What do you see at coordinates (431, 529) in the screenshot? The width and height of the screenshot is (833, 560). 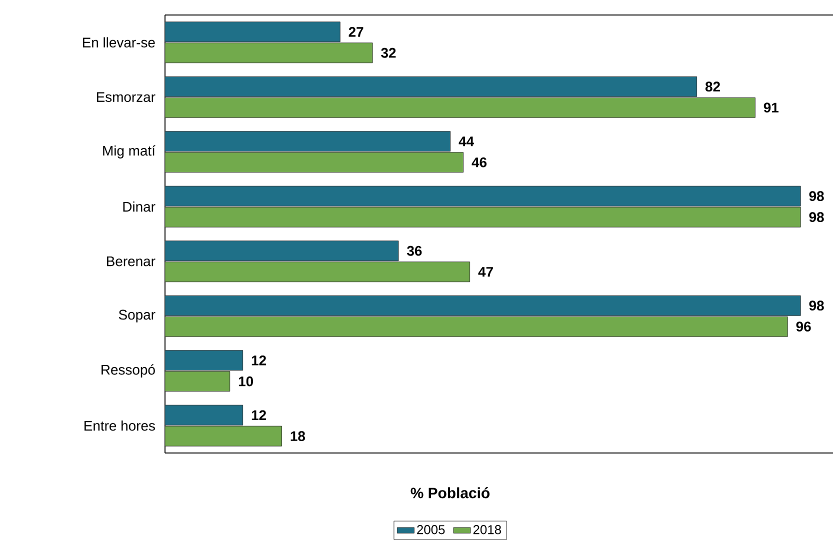 I see `legend-label: 2005` at bounding box center [431, 529].